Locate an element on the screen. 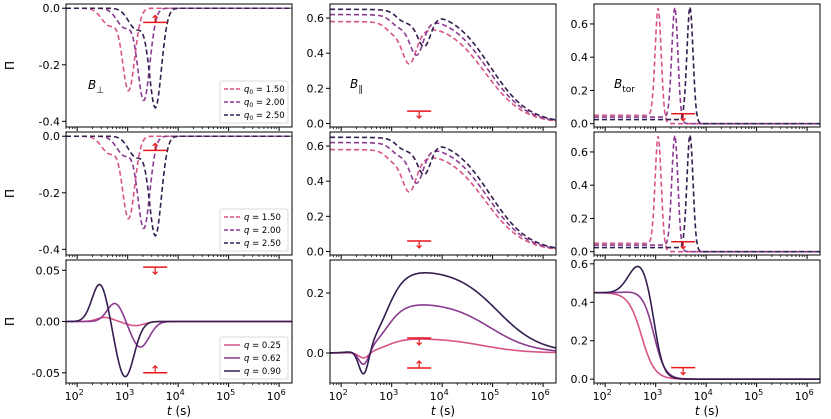 The height and width of the screenshot is (419, 831). legend-entry: q0 = 2.00 is located at coordinates (264, 103).